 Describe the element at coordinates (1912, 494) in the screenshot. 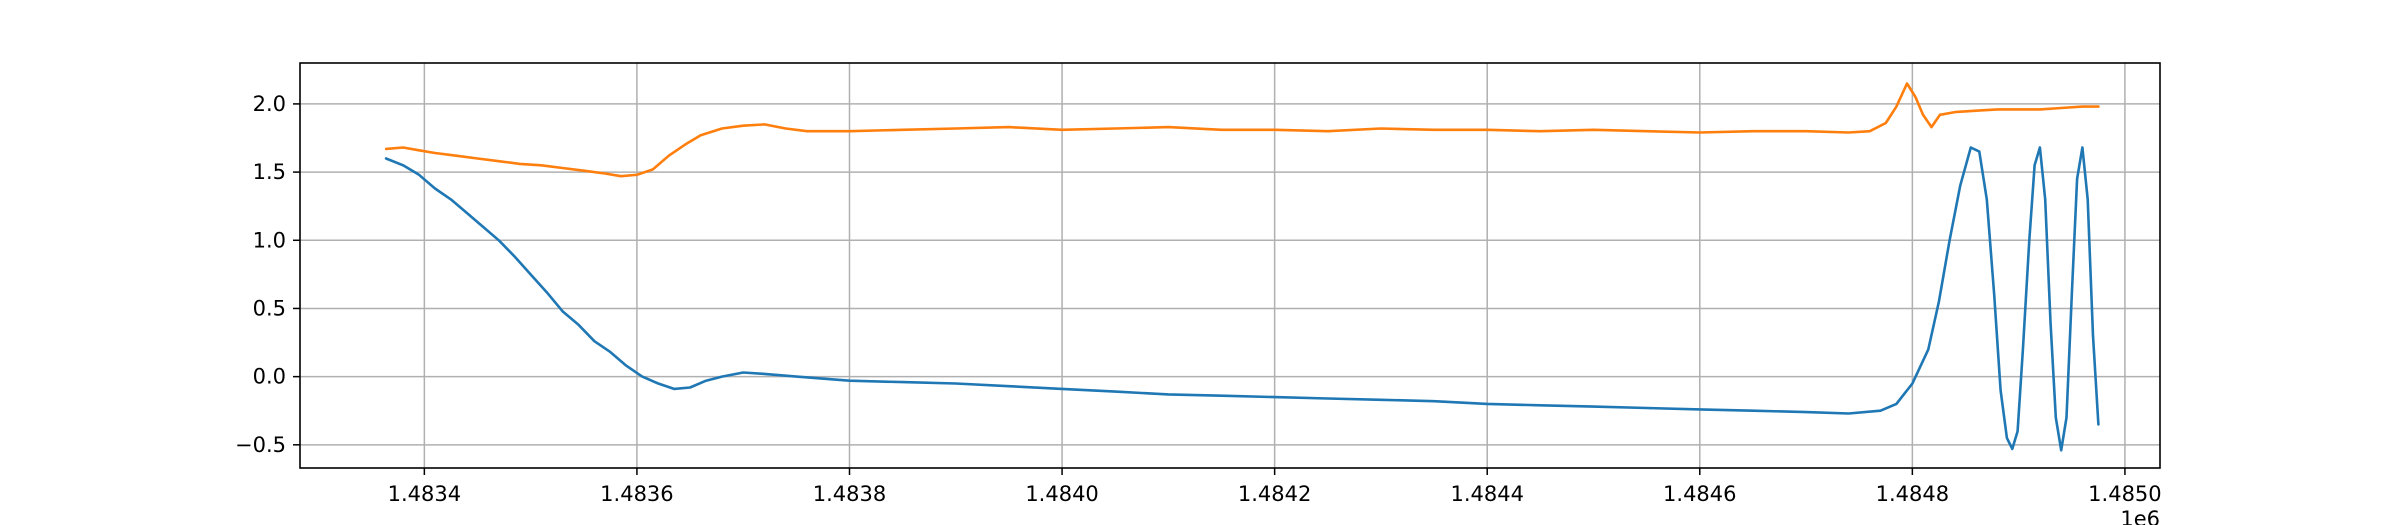

I see `x-tick-label: 1.4848` at that location.